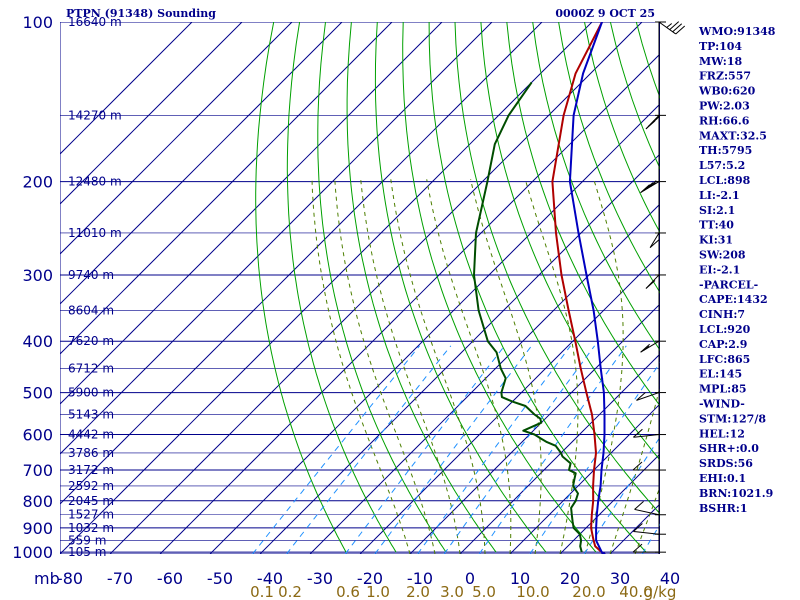 This screenshot has width=800, height=600. I want to click on height-label: 1527 m, so click(91, 515).